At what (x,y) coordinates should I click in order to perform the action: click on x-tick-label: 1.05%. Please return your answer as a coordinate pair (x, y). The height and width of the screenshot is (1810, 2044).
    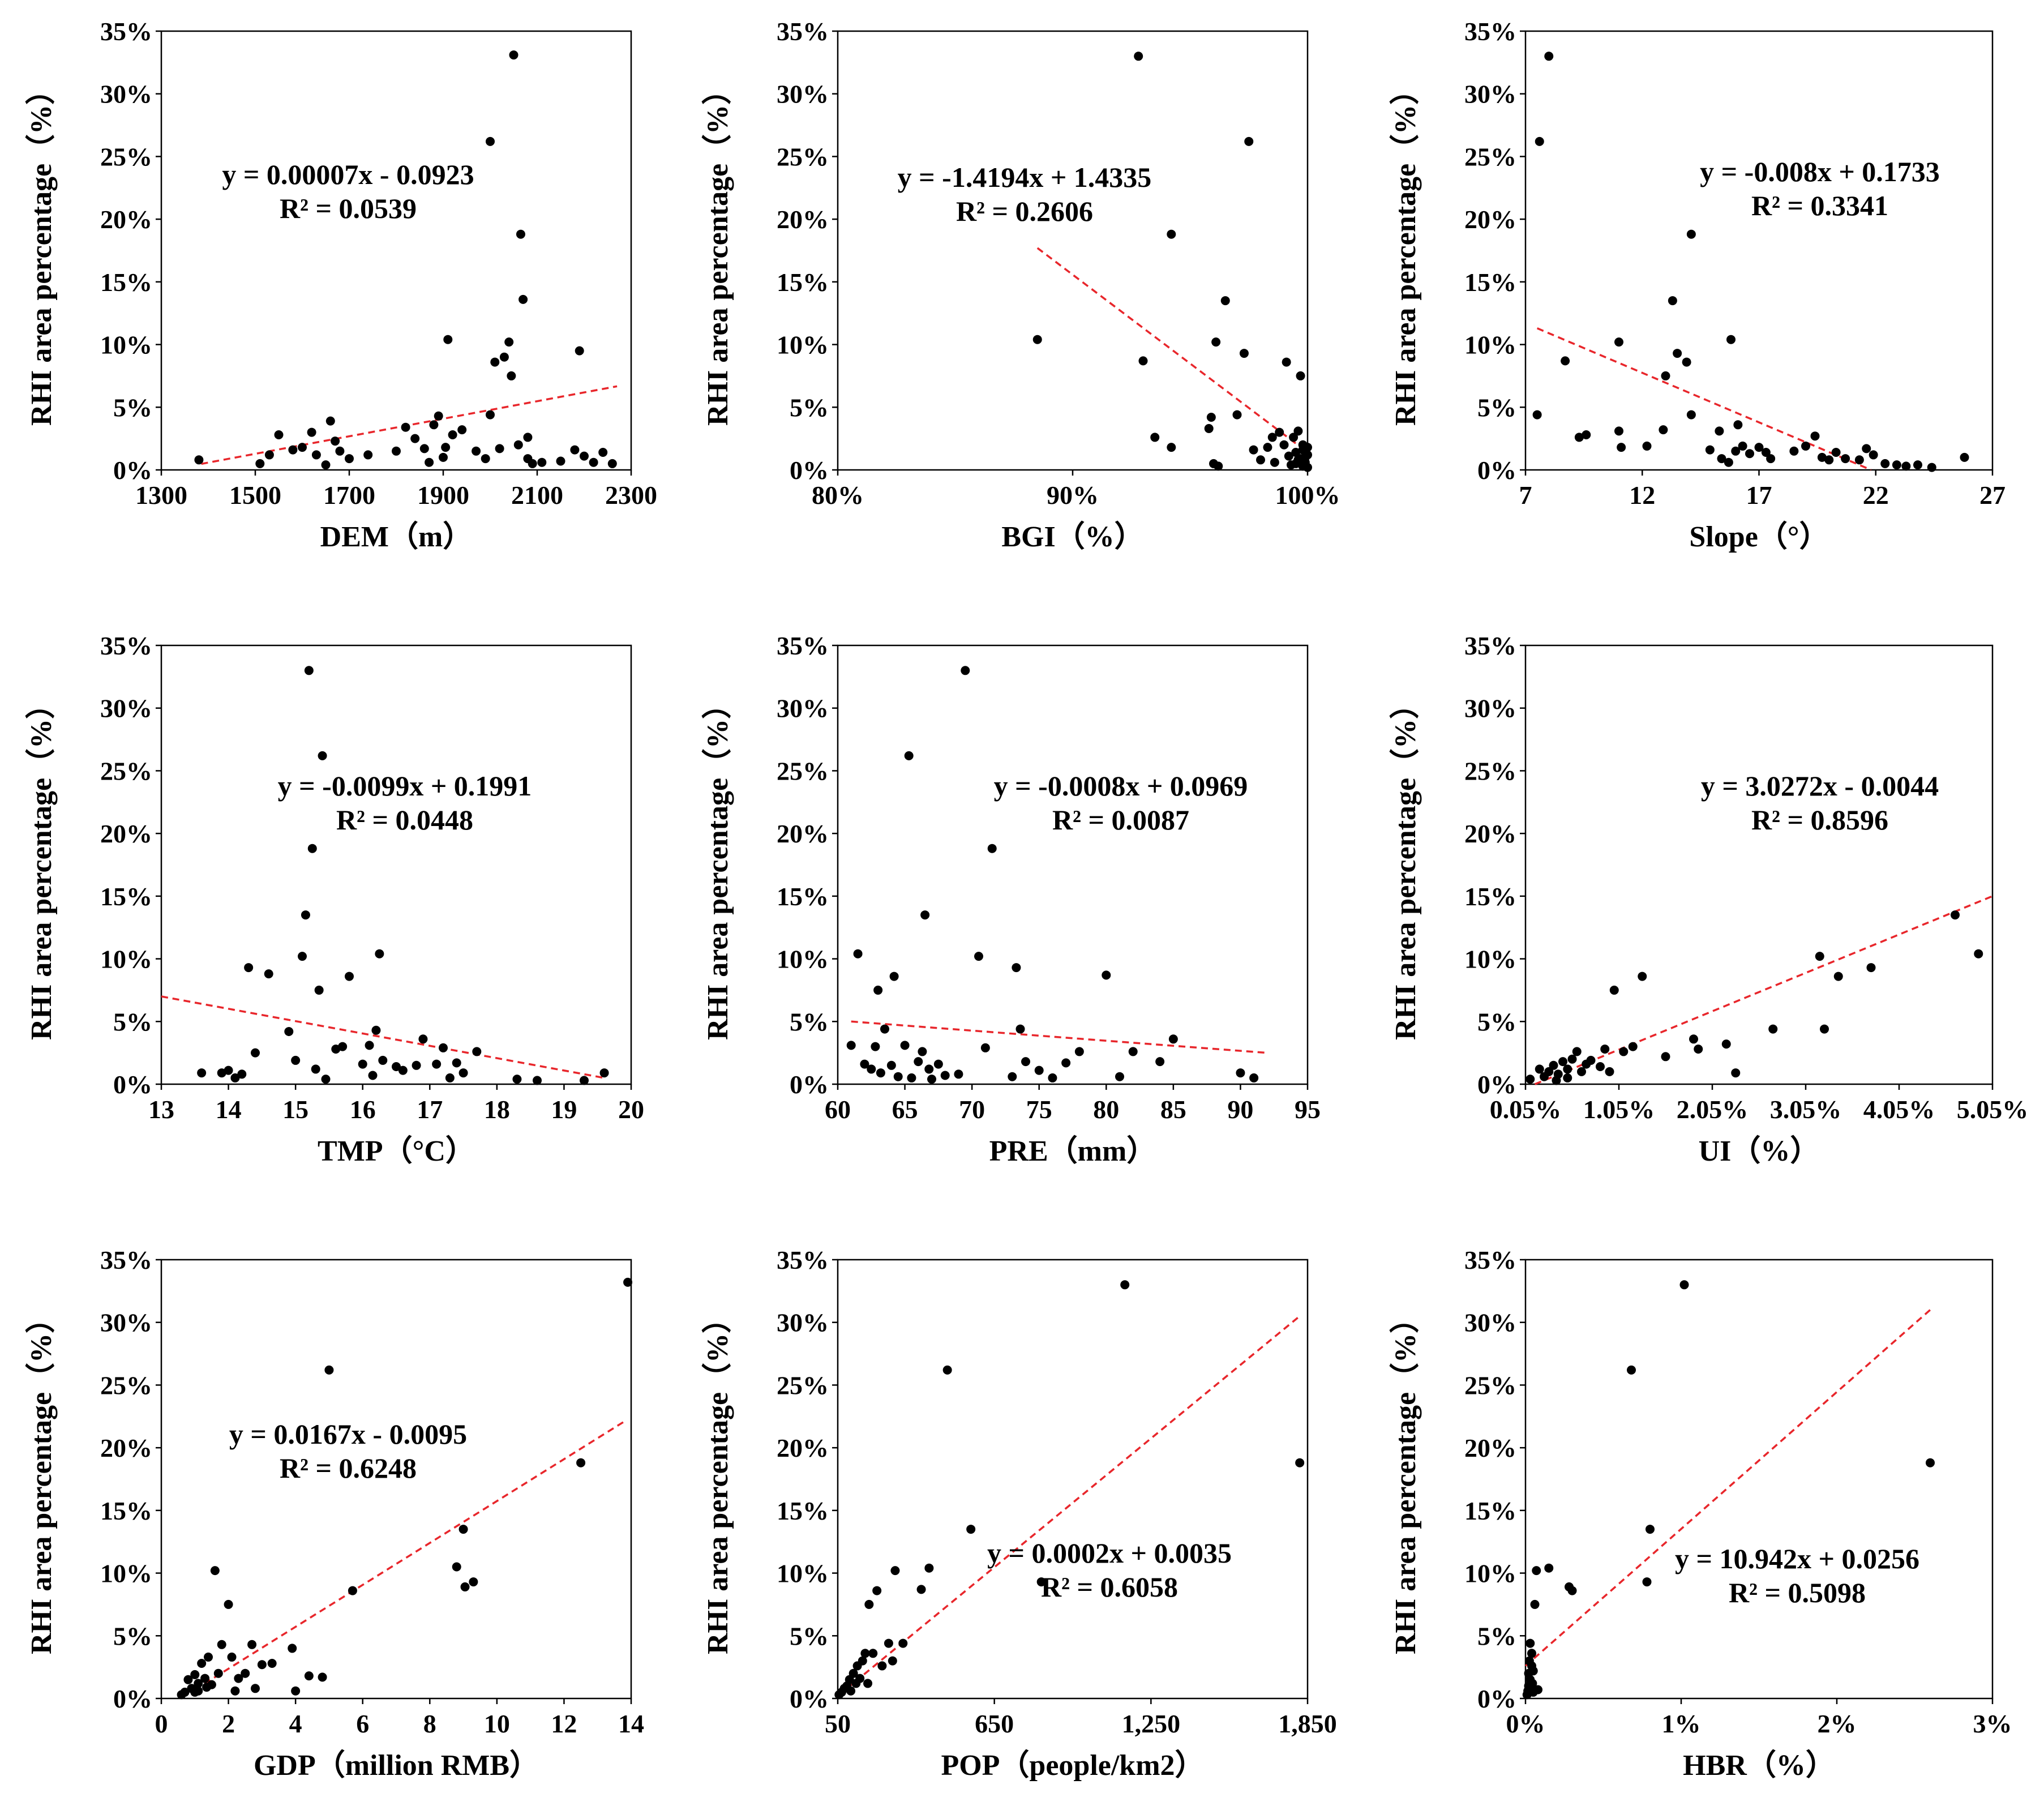
    Looking at the image, I should click on (1619, 1109).